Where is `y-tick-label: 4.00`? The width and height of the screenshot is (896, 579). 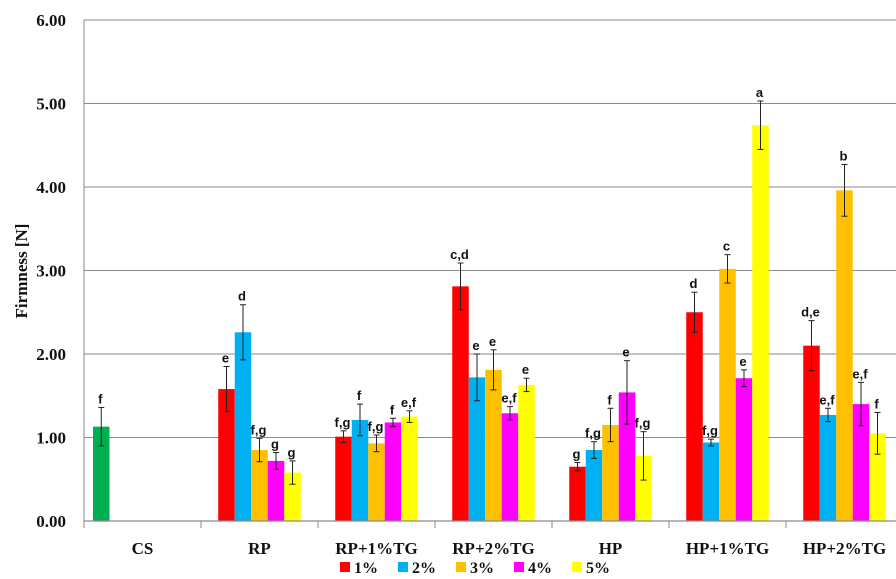 y-tick-label: 4.00 is located at coordinates (51, 187).